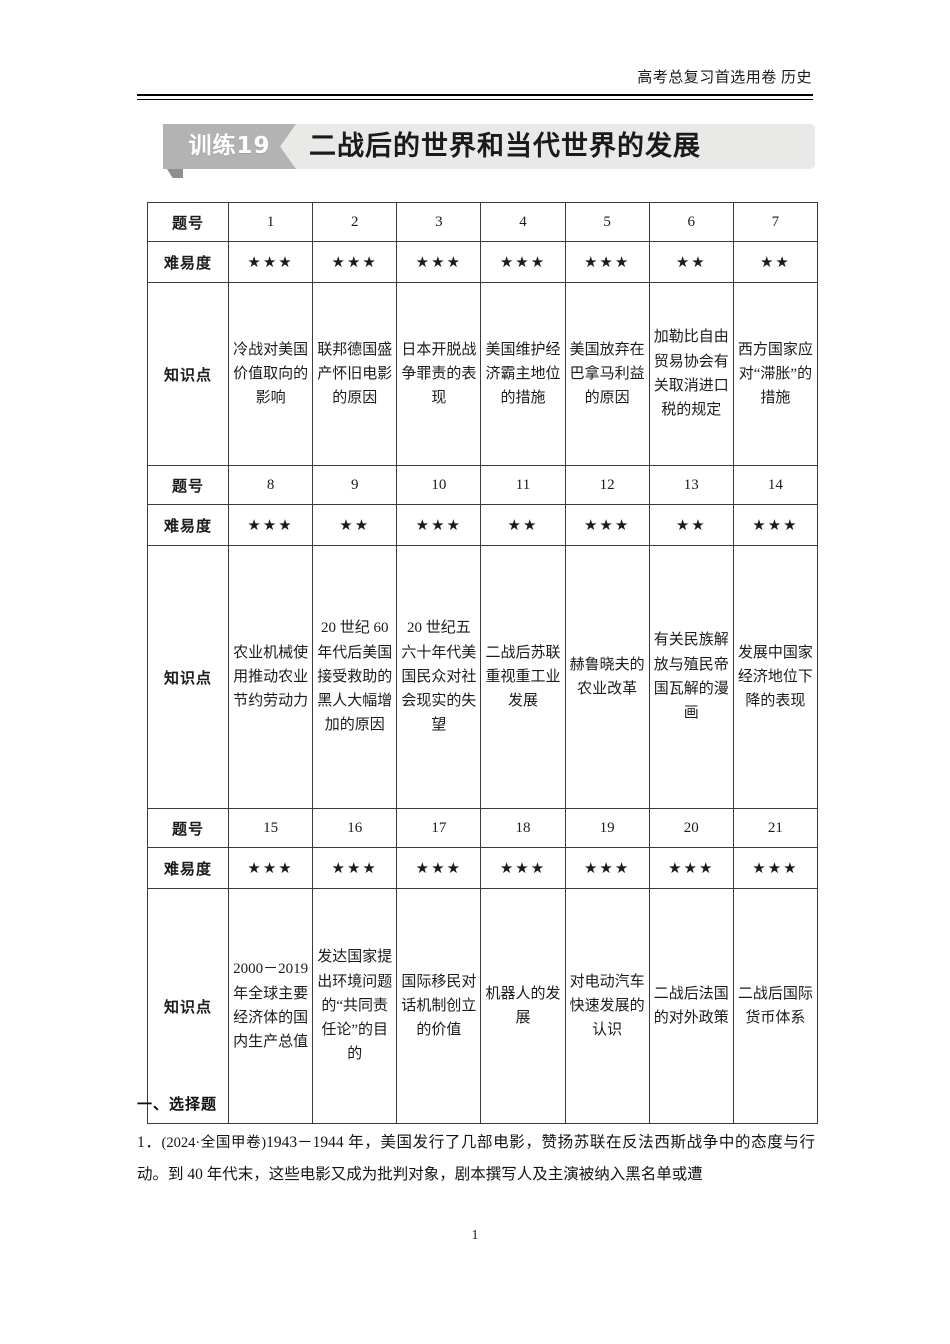  I want to click on question-number-cell: 20, so click(691, 828).